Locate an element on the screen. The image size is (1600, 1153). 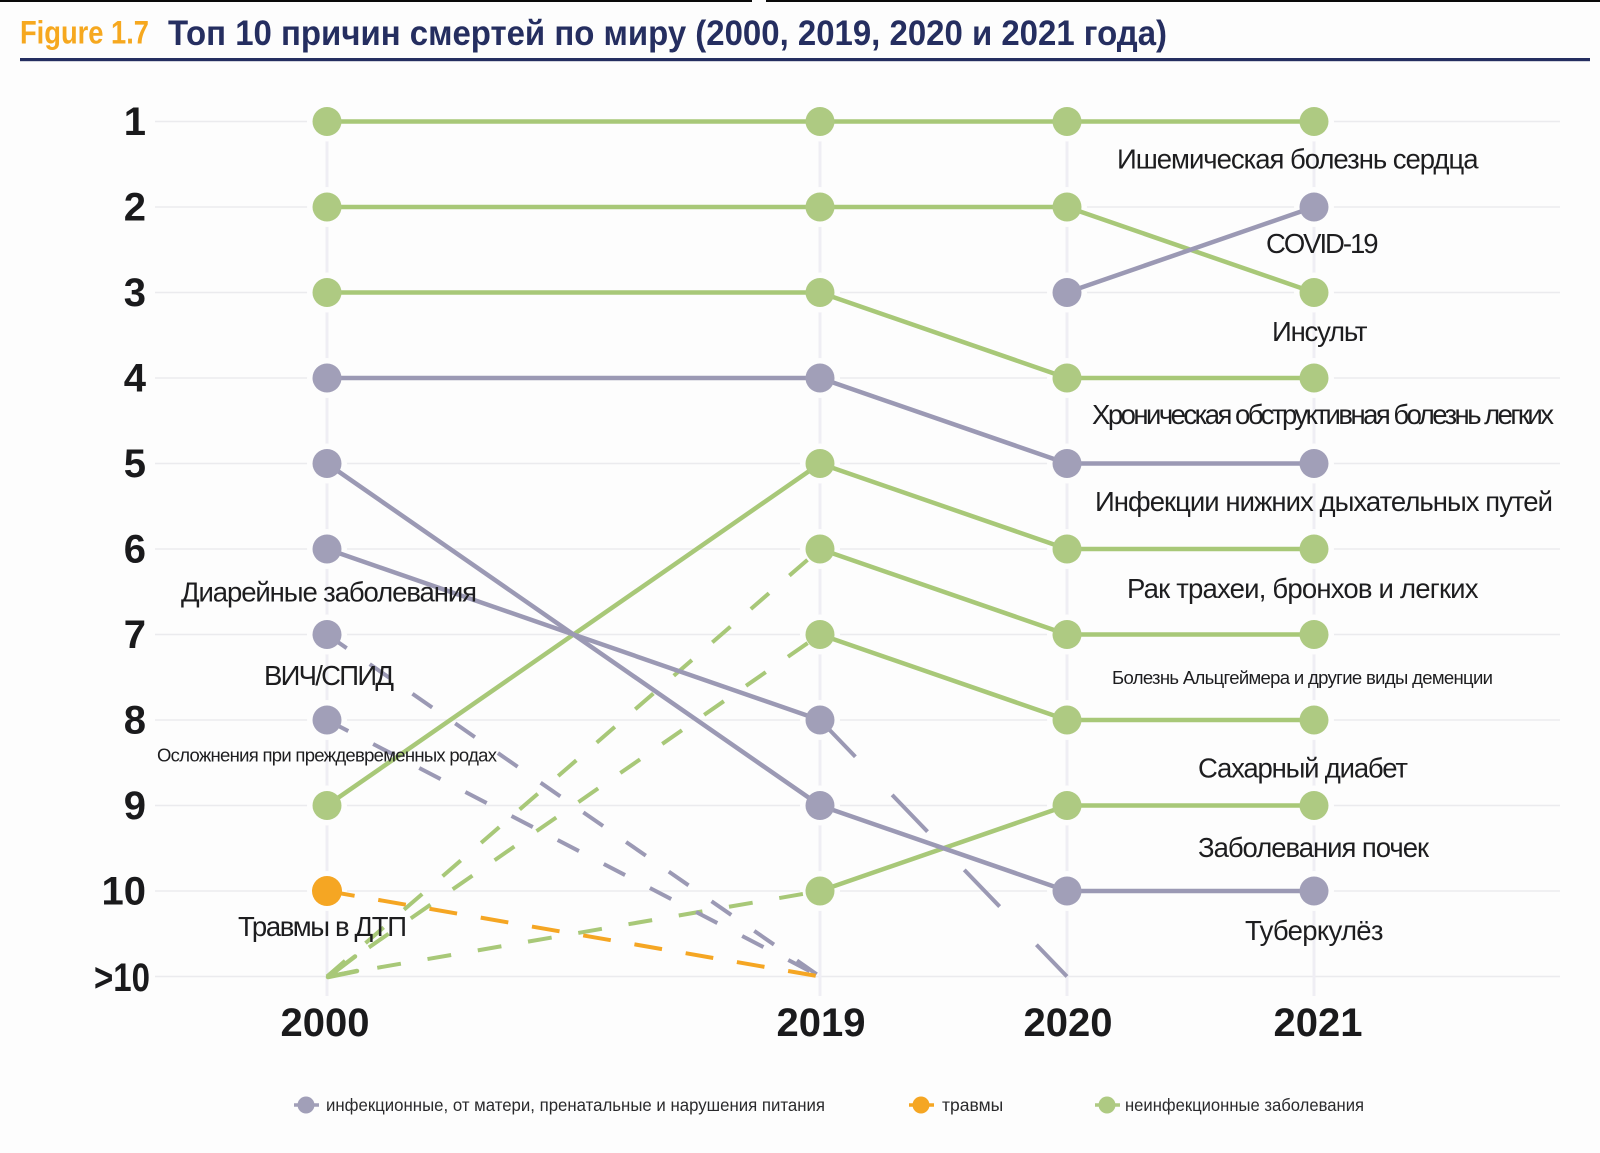
svg-text: травмы is located at coordinates (972, 1105).